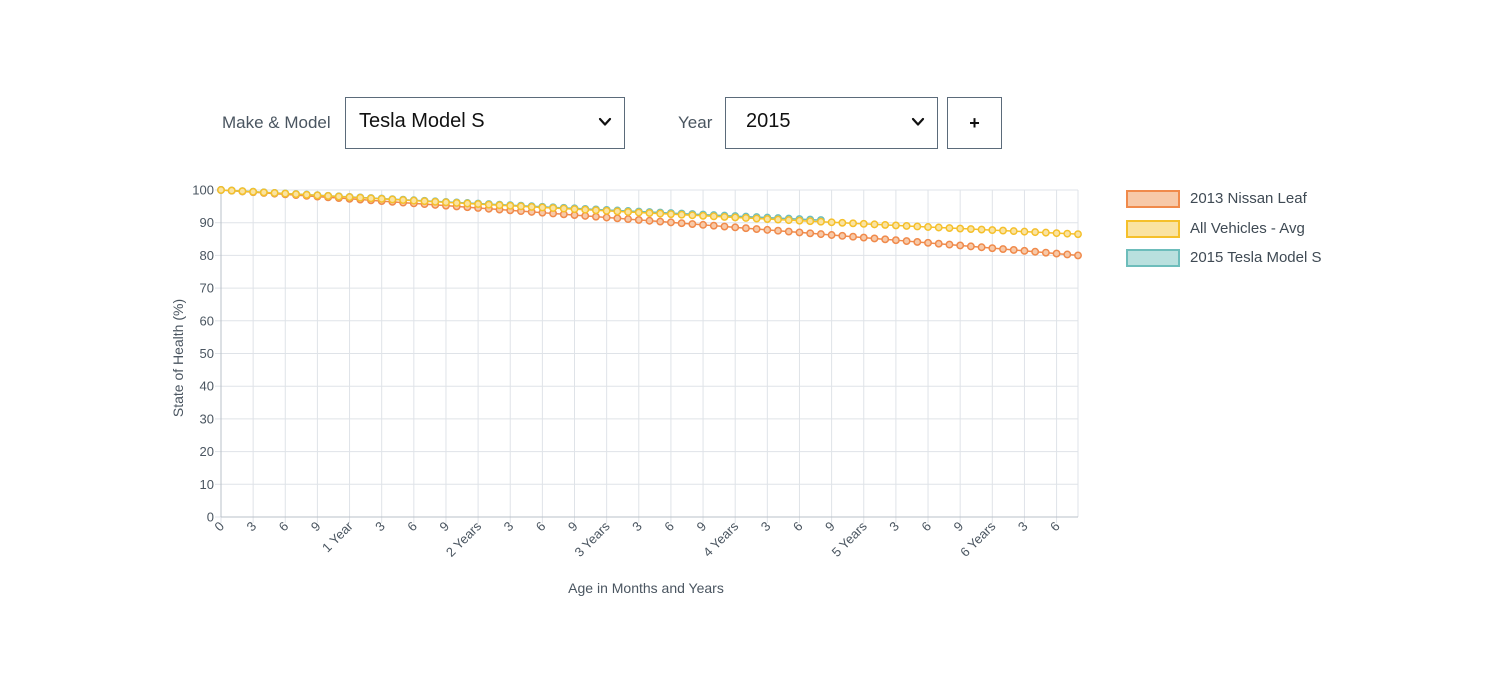 Image resolution: width=1496 pixels, height=693 pixels. What do you see at coordinates (721, 539) in the screenshot?
I see `x-tick-label: 4 Years` at bounding box center [721, 539].